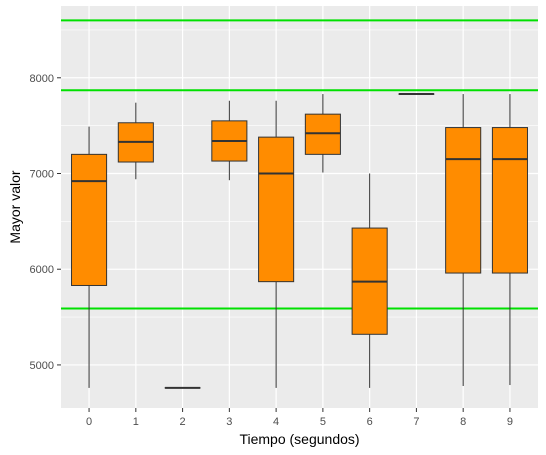  I want to click on x-tick-label: 7, so click(416, 422).